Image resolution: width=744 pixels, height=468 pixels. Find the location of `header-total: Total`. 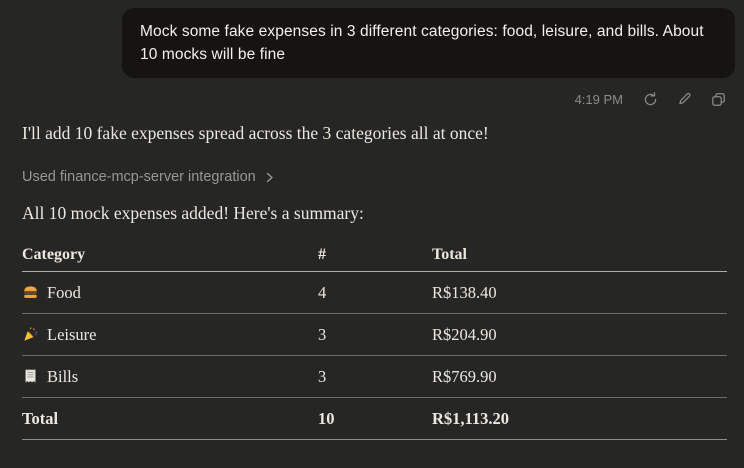

header-total: Total is located at coordinates (449, 254).